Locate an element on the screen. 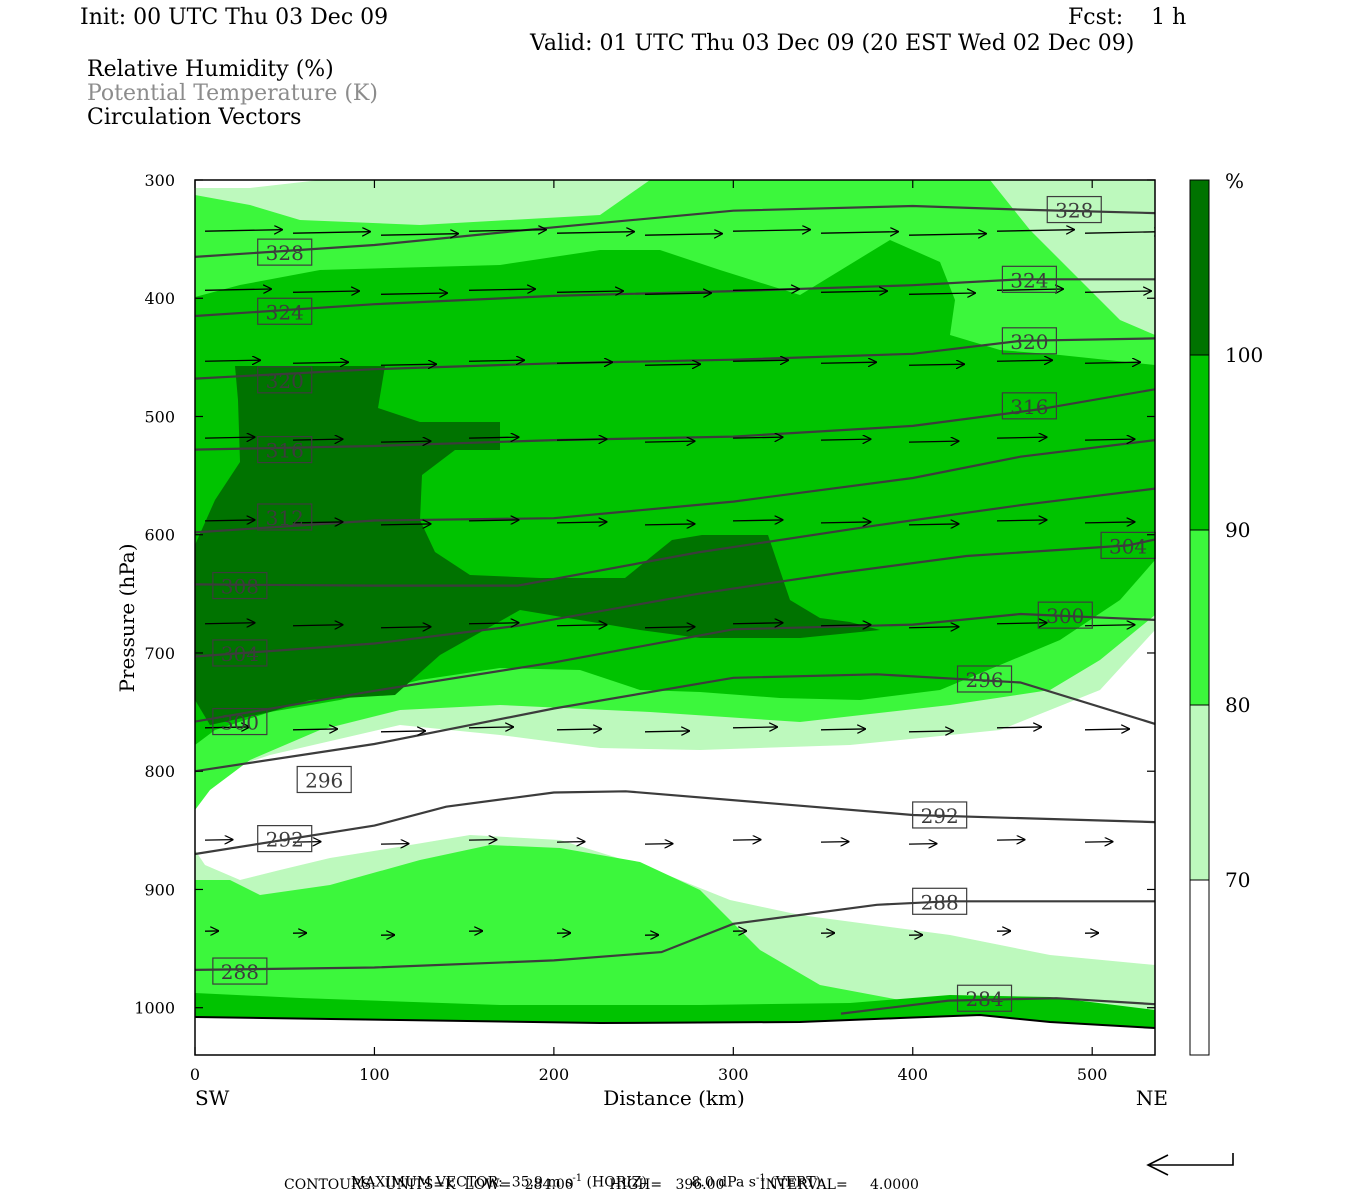 Image resolution: width=1350 pixels, height=1200 pixels. contour-label-312: 312 is located at coordinates (285, 518).